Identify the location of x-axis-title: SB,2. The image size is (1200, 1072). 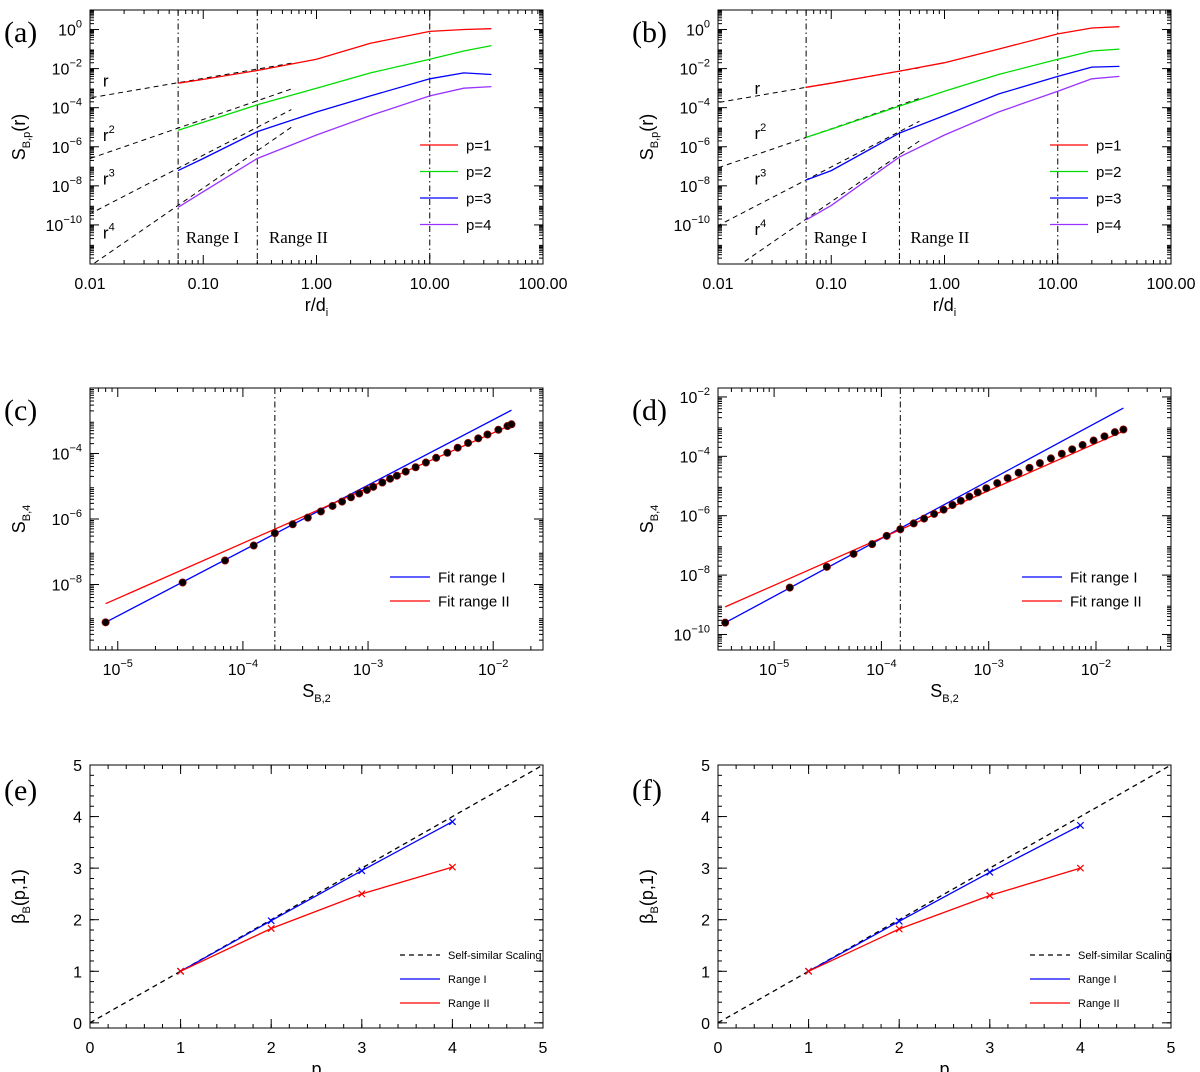
(316, 693).